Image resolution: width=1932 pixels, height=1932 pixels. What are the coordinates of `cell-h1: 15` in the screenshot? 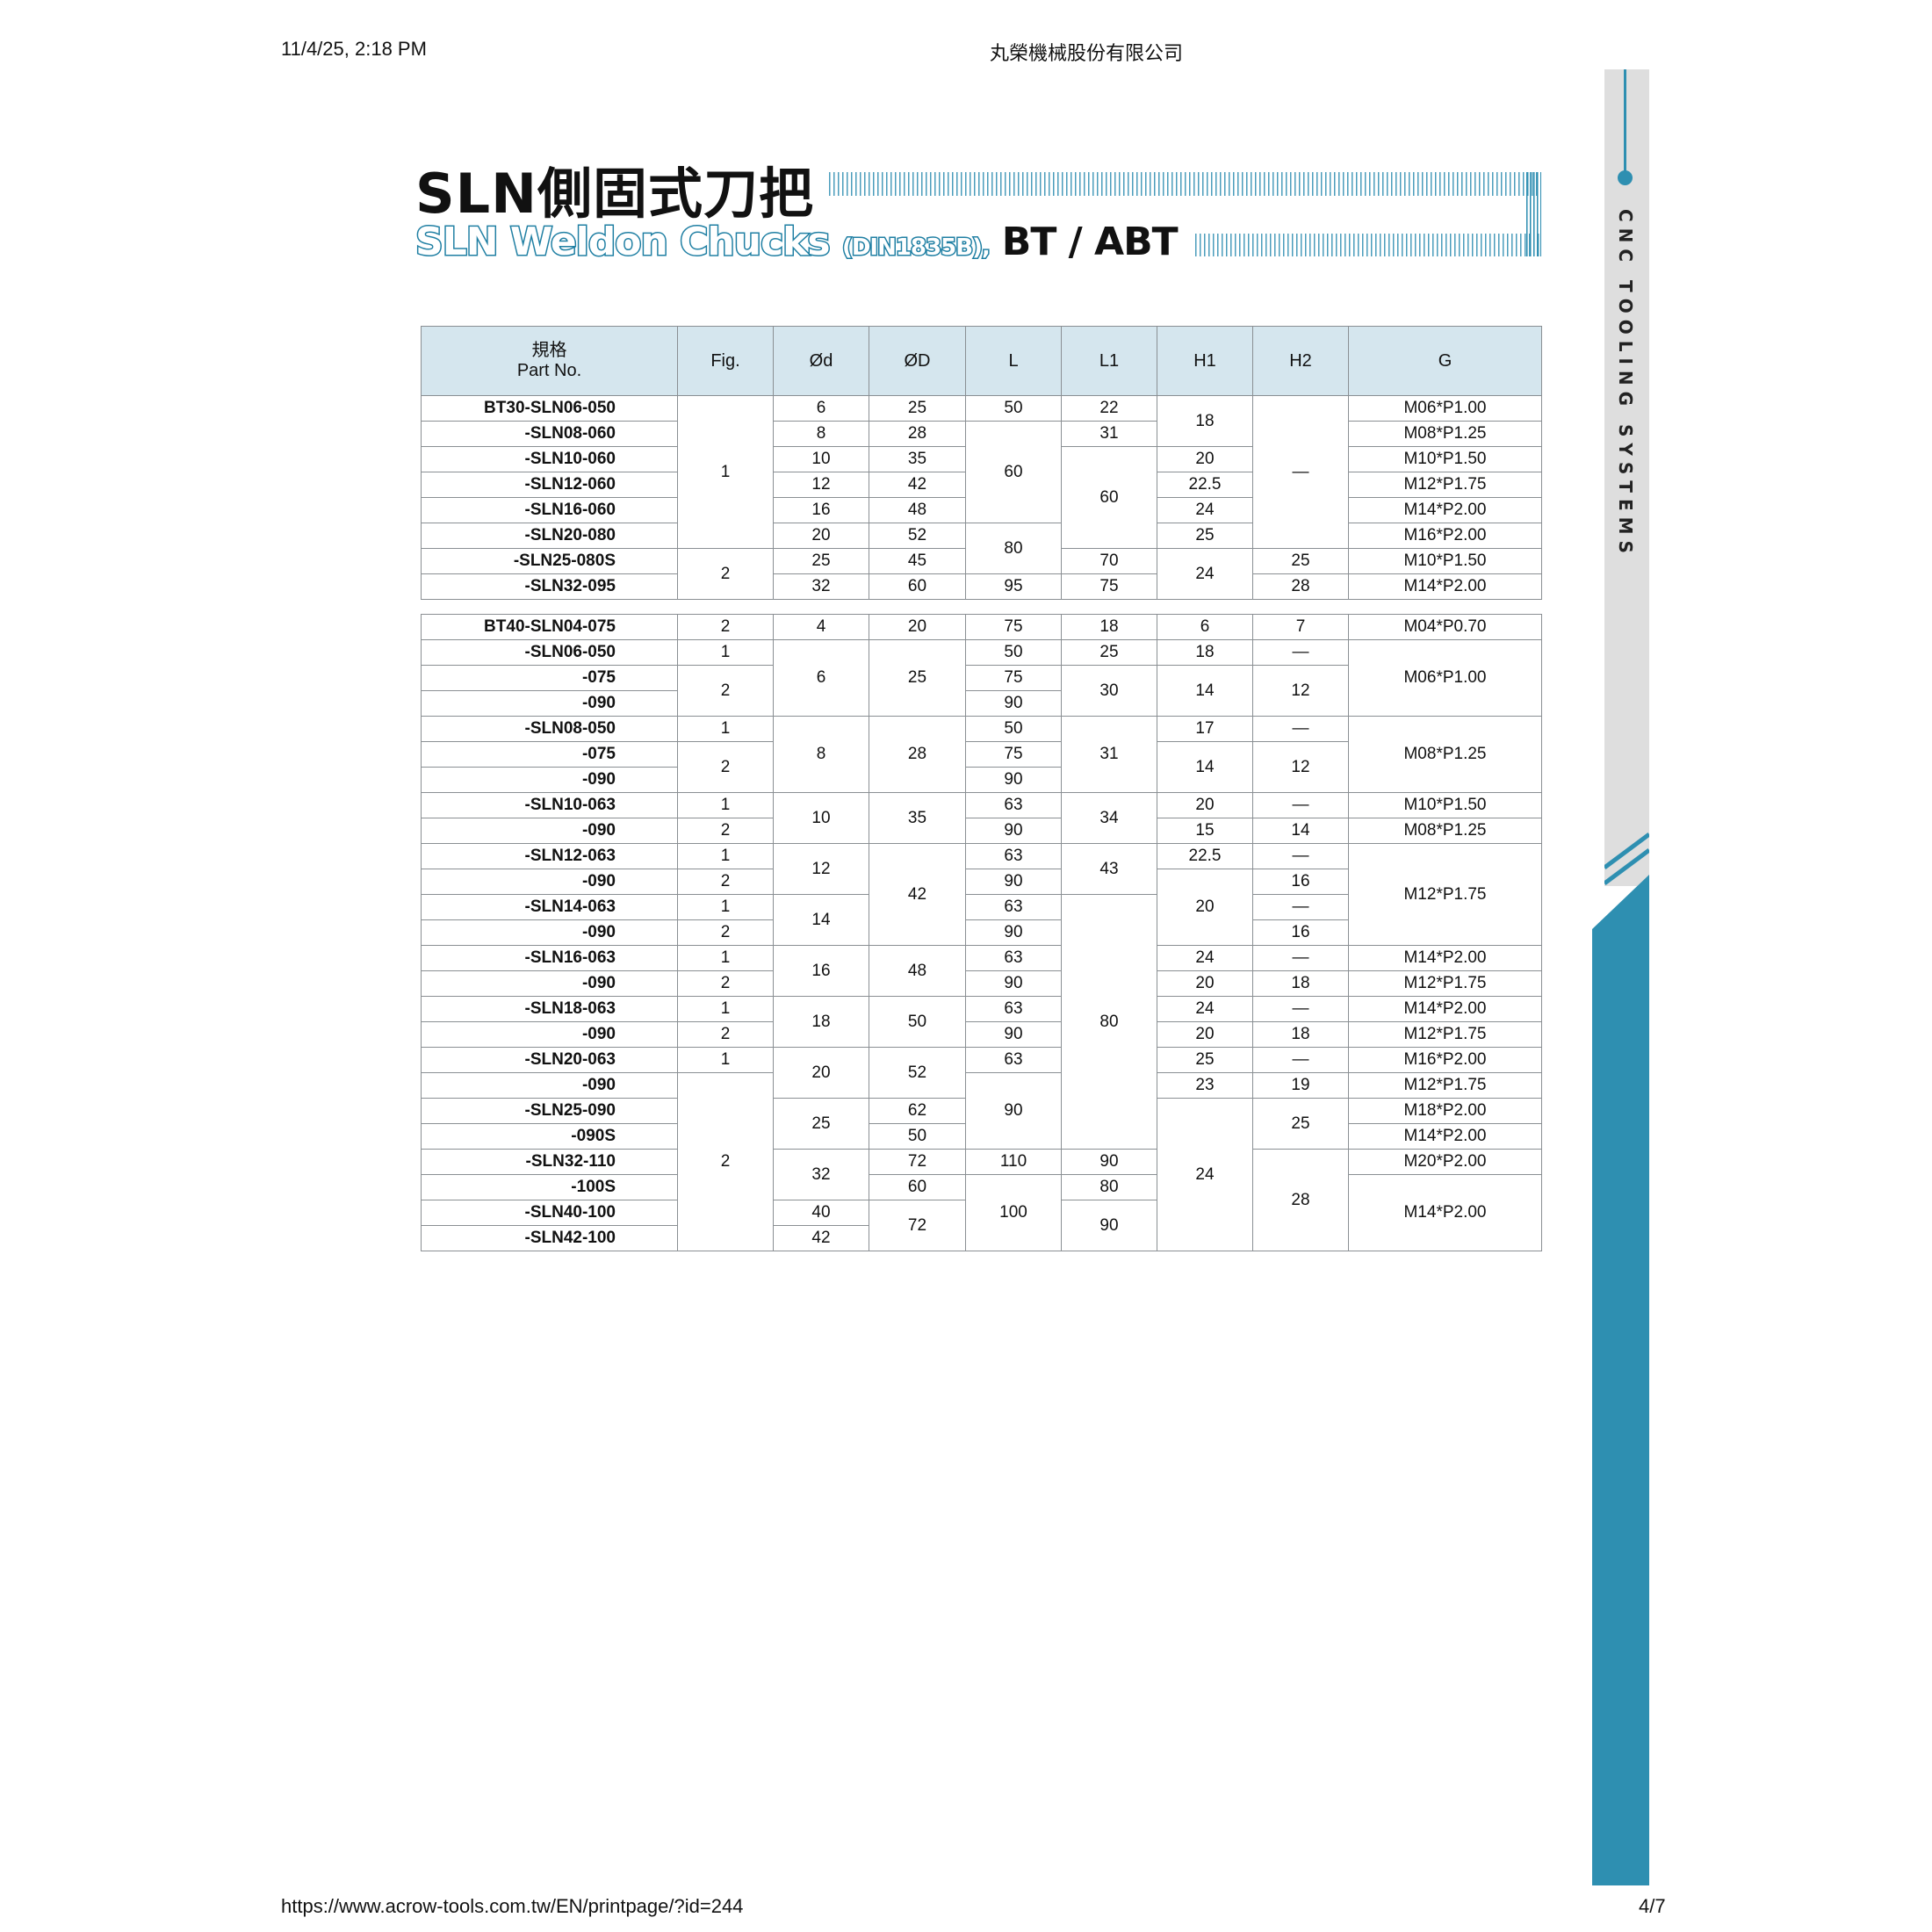 It's located at (1205, 831).